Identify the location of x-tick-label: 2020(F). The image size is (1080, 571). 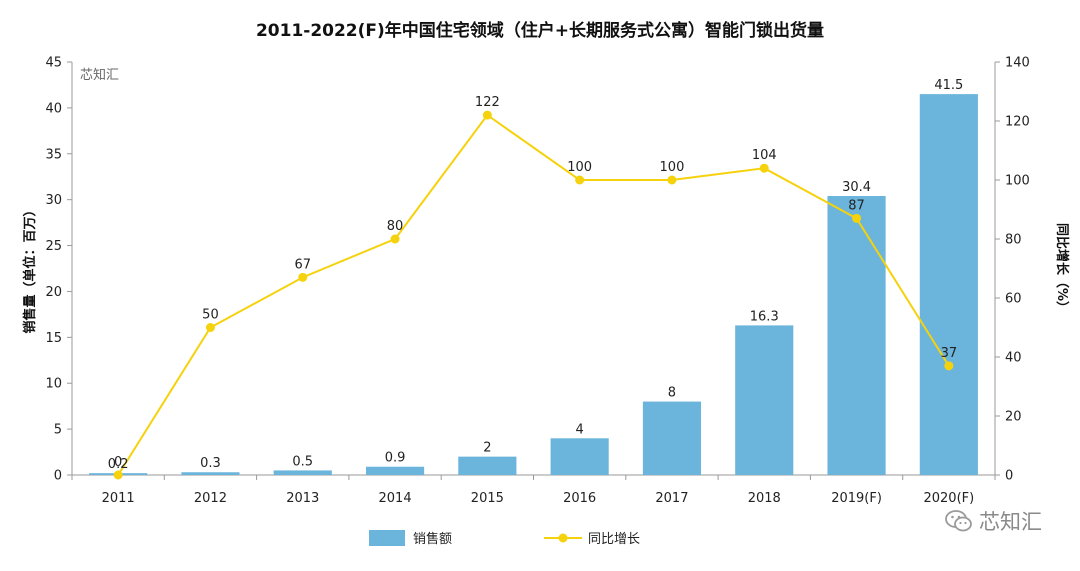
(948, 498).